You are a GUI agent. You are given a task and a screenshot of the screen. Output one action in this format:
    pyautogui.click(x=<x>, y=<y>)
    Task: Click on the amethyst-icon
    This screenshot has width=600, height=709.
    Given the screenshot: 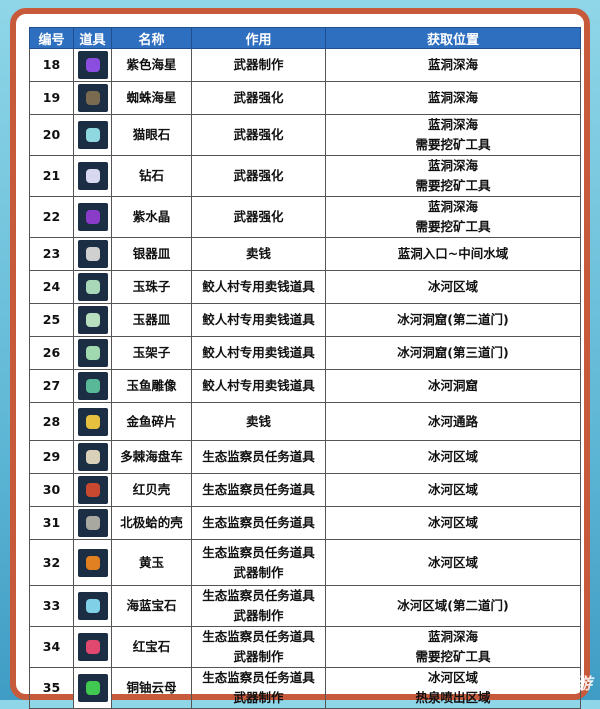 What is the action you would take?
    pyautogui.click(x=92, y=217)
    